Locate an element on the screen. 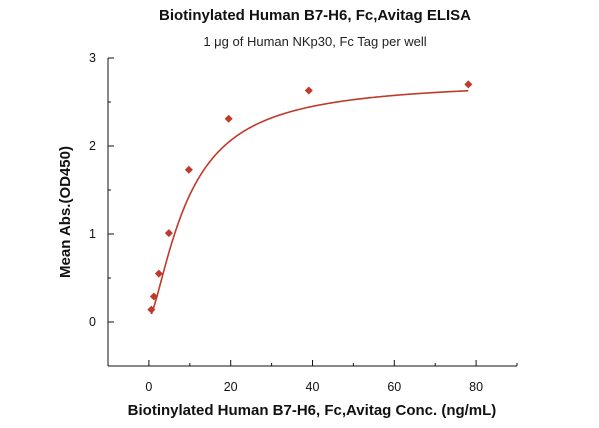  y-axis-label: Mean Abs.(OD450) is located at coordinates (65, 212).